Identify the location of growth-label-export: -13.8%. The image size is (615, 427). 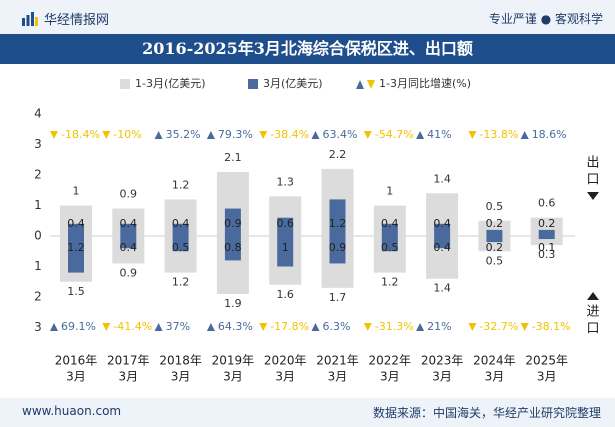
(498, 134).